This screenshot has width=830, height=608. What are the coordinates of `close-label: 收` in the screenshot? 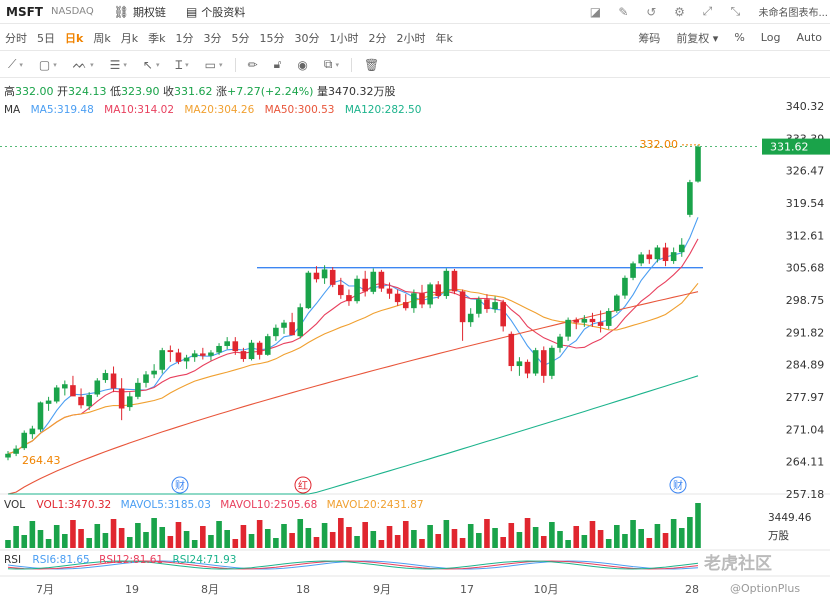 It's located at (168, 91).